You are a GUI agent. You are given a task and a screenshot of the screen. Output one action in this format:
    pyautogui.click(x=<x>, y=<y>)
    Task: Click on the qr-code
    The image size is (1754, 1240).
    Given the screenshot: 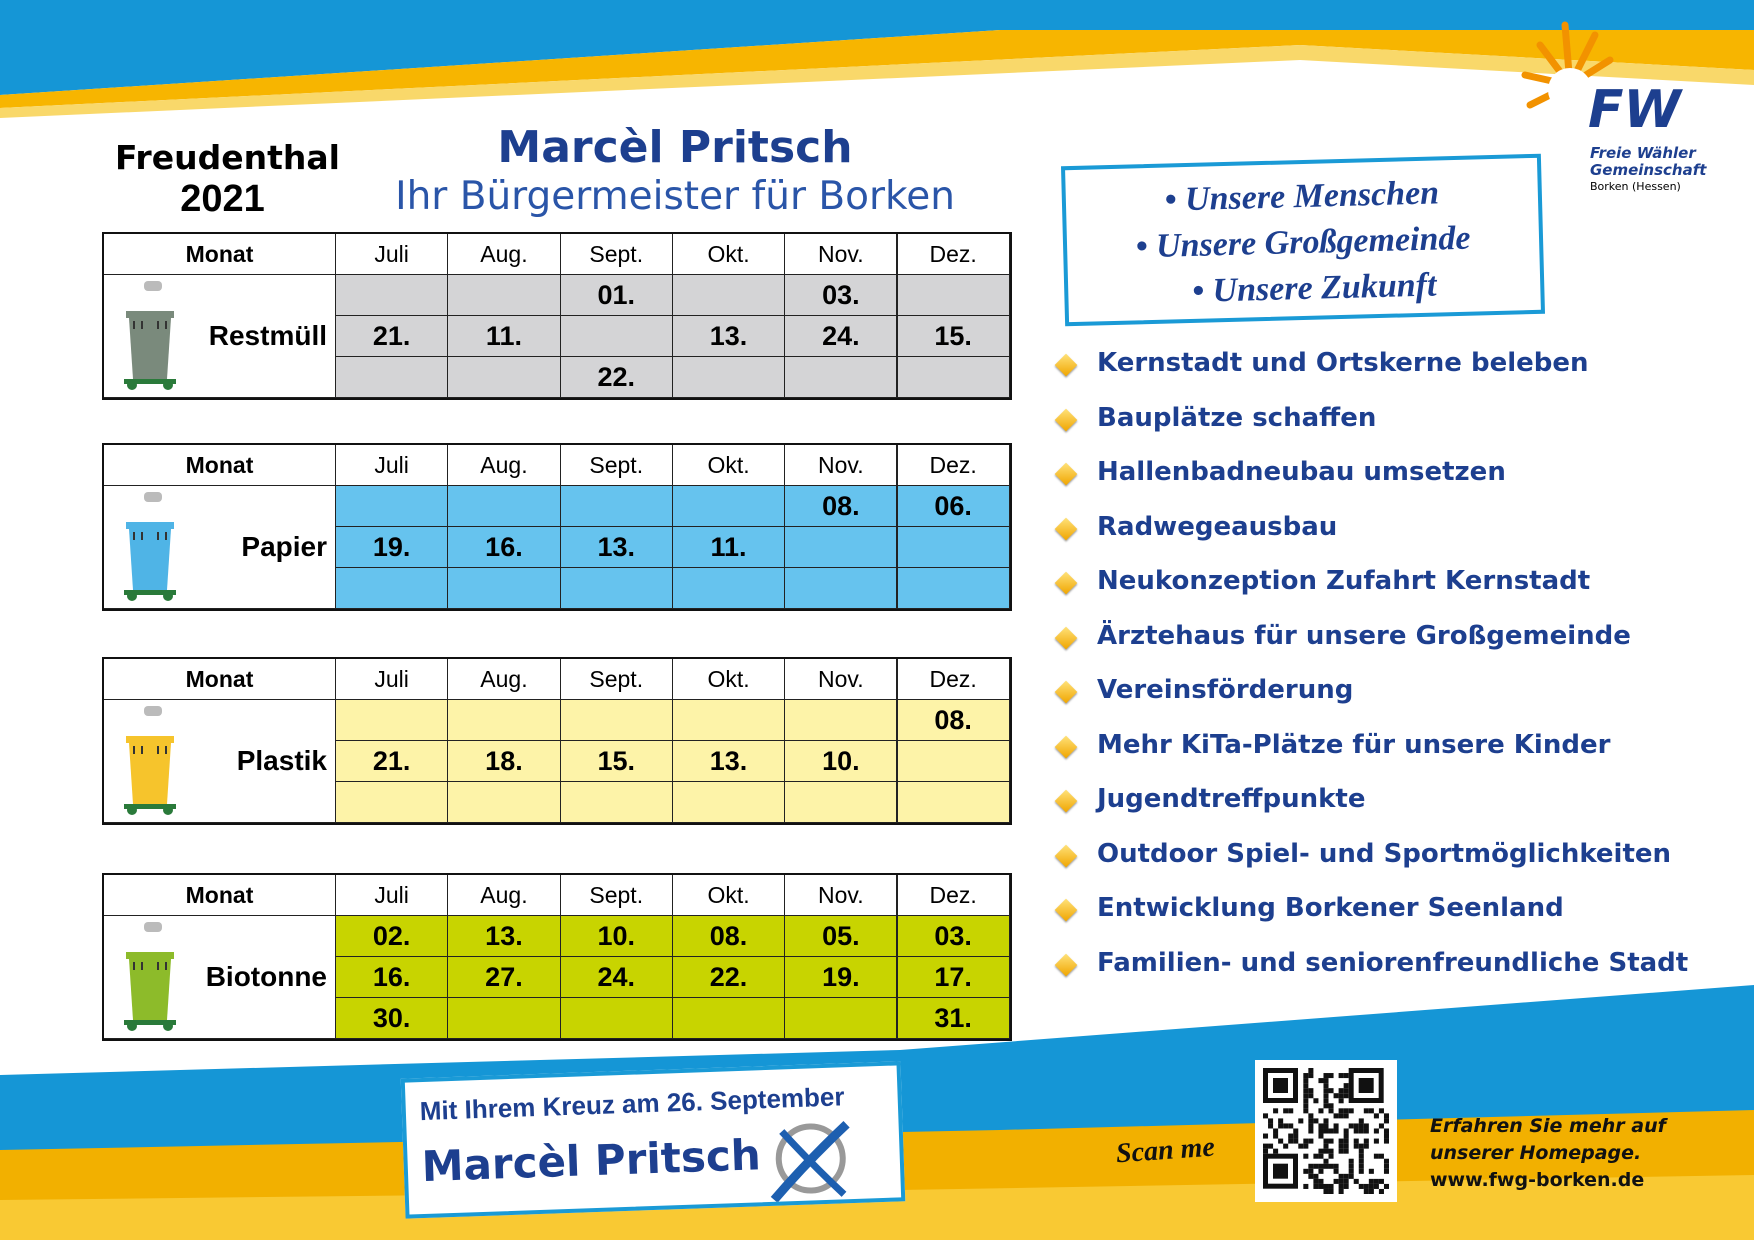 What is the action you would take?
    pyautogui.click(x=1326, y=1131)
    